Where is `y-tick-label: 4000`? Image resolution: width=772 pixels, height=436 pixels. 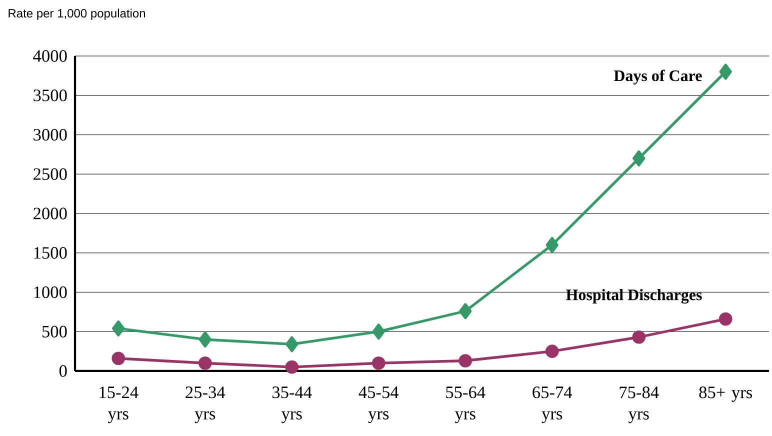 y-tick-label: 4000 is located at coordinates (50, 56).